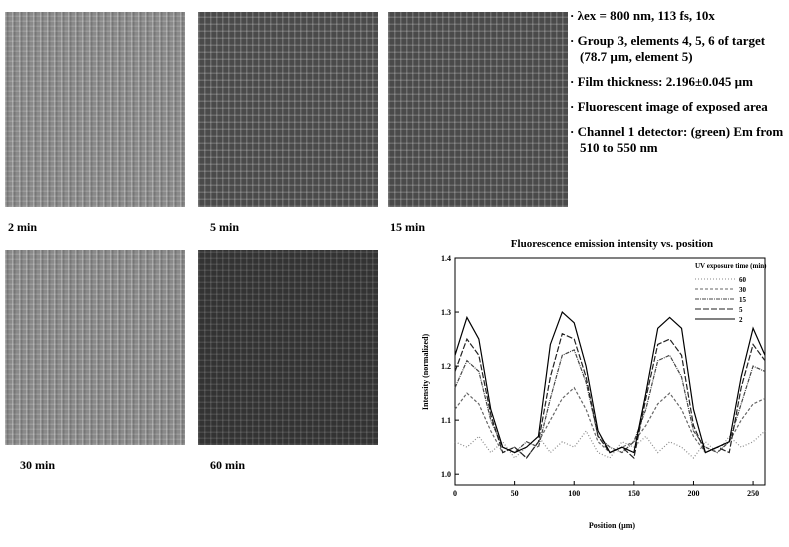  Describe the element at coordinates (741, 320) in the screenshot. I see `legend-label: 2` at that location.